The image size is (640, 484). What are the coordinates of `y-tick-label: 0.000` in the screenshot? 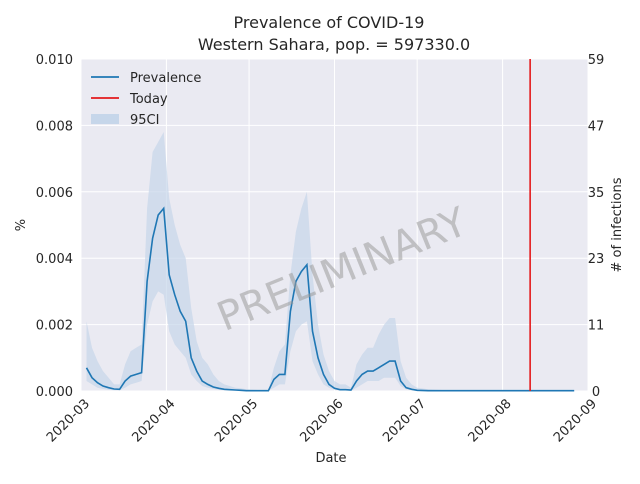 It's located at (54, 392).